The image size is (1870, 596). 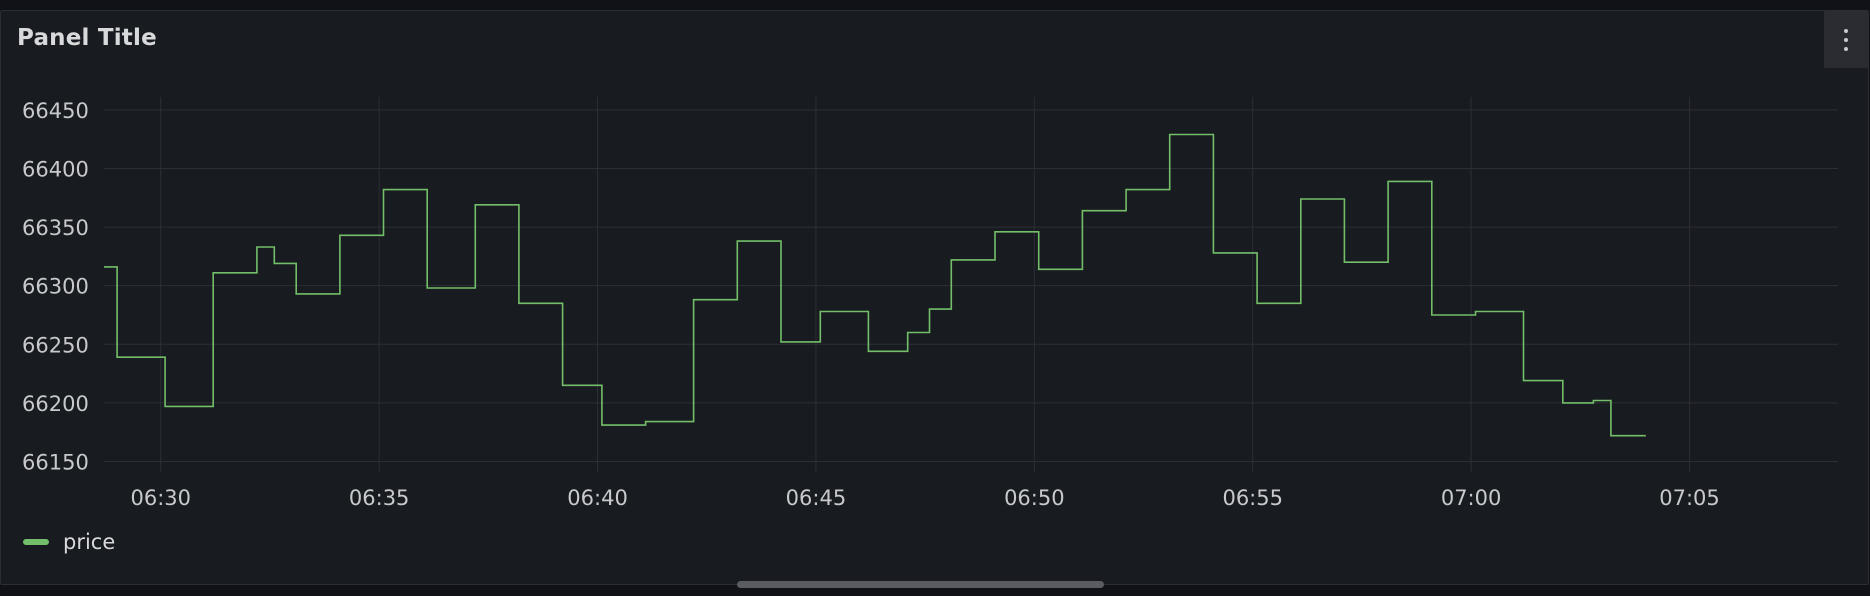 I want to click on panel-title: Panel Title, so click(x=87, y=38).